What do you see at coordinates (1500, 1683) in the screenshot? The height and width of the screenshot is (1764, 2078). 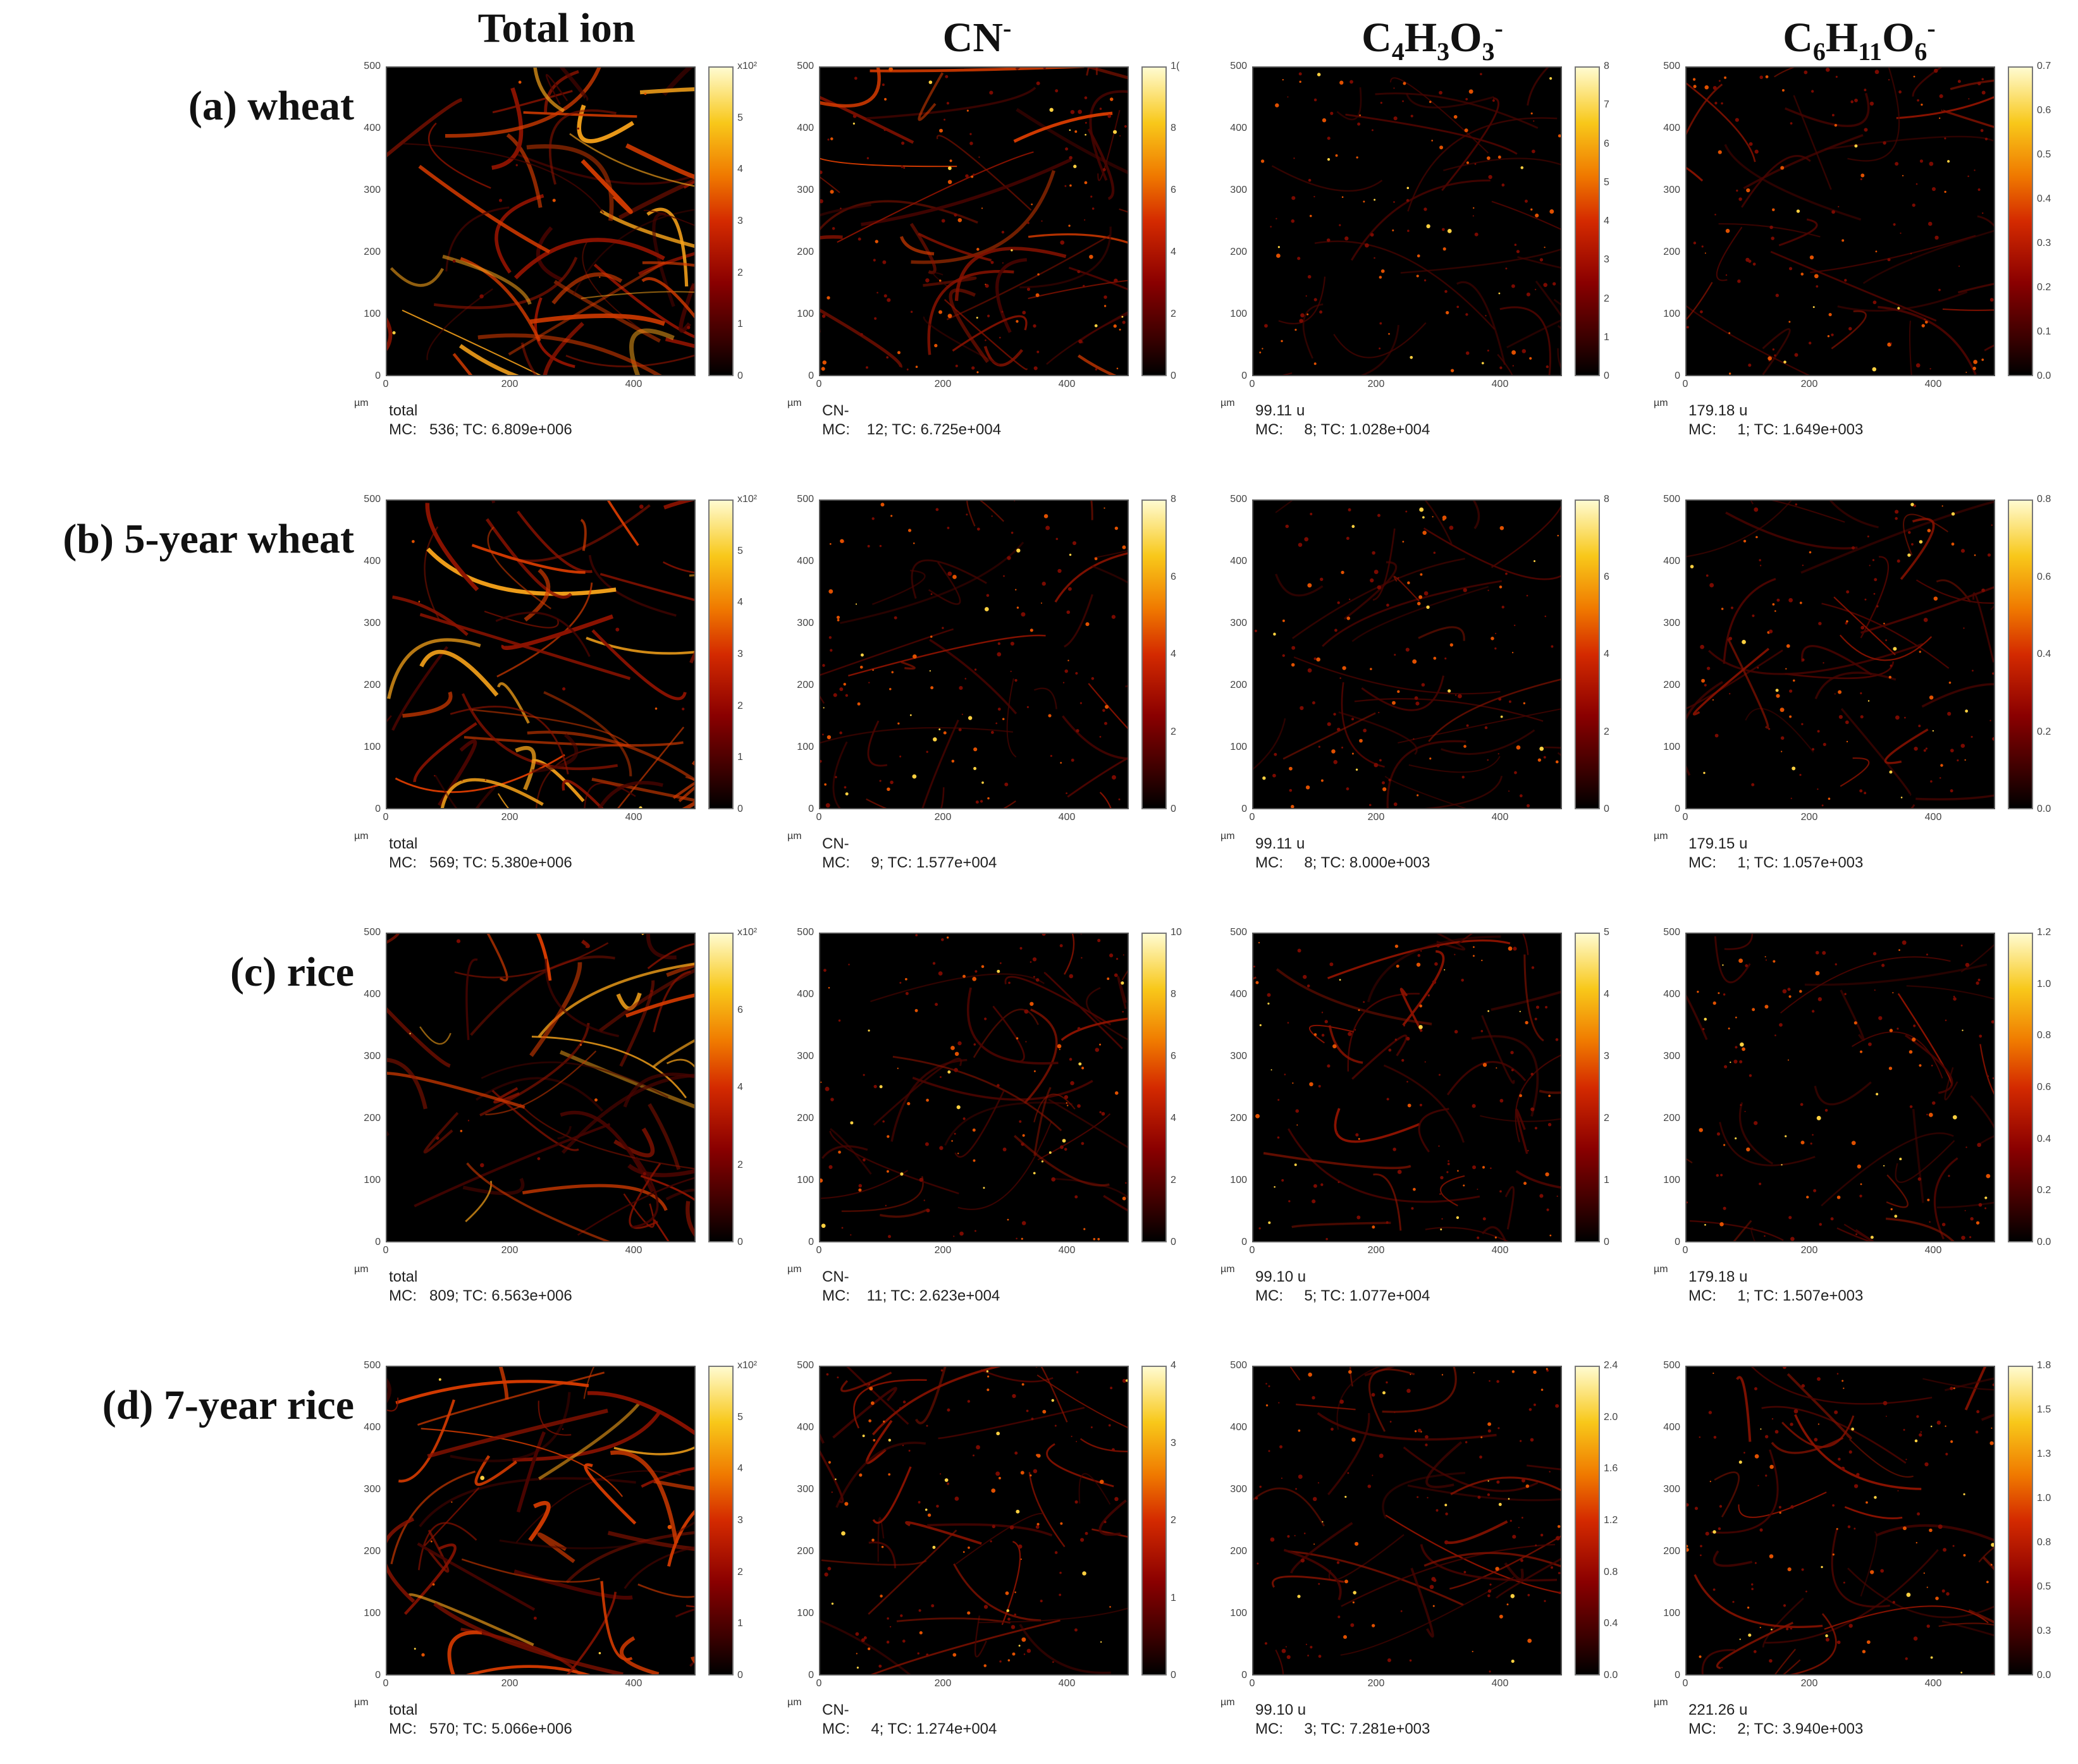 I see `x-tick-label: 400` at bounding box center [1500, 1683].